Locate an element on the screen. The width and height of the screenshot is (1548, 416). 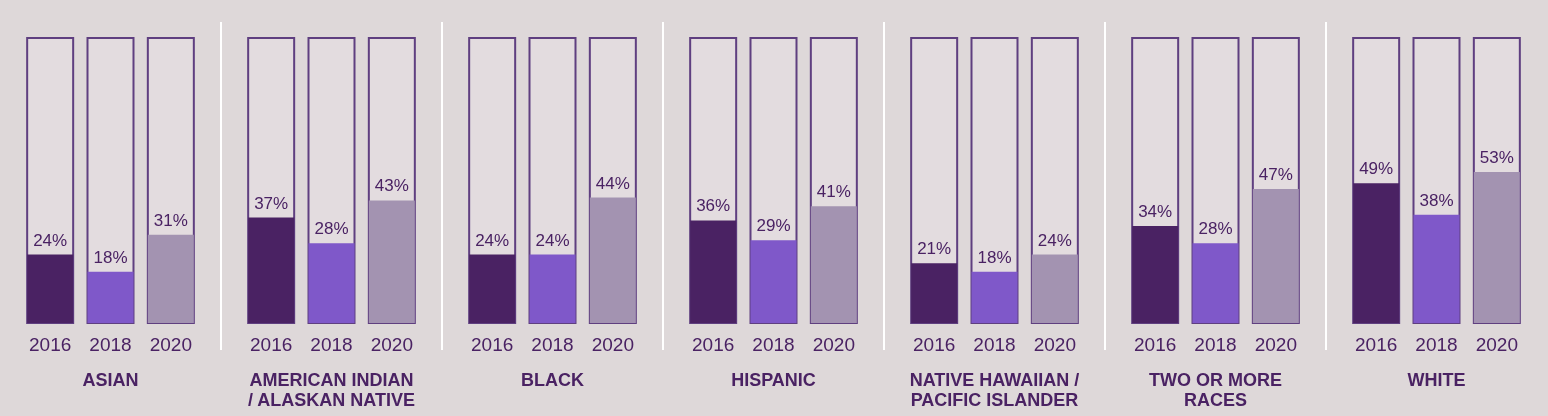
data-label: 29% is located at coordinates (773, 226).